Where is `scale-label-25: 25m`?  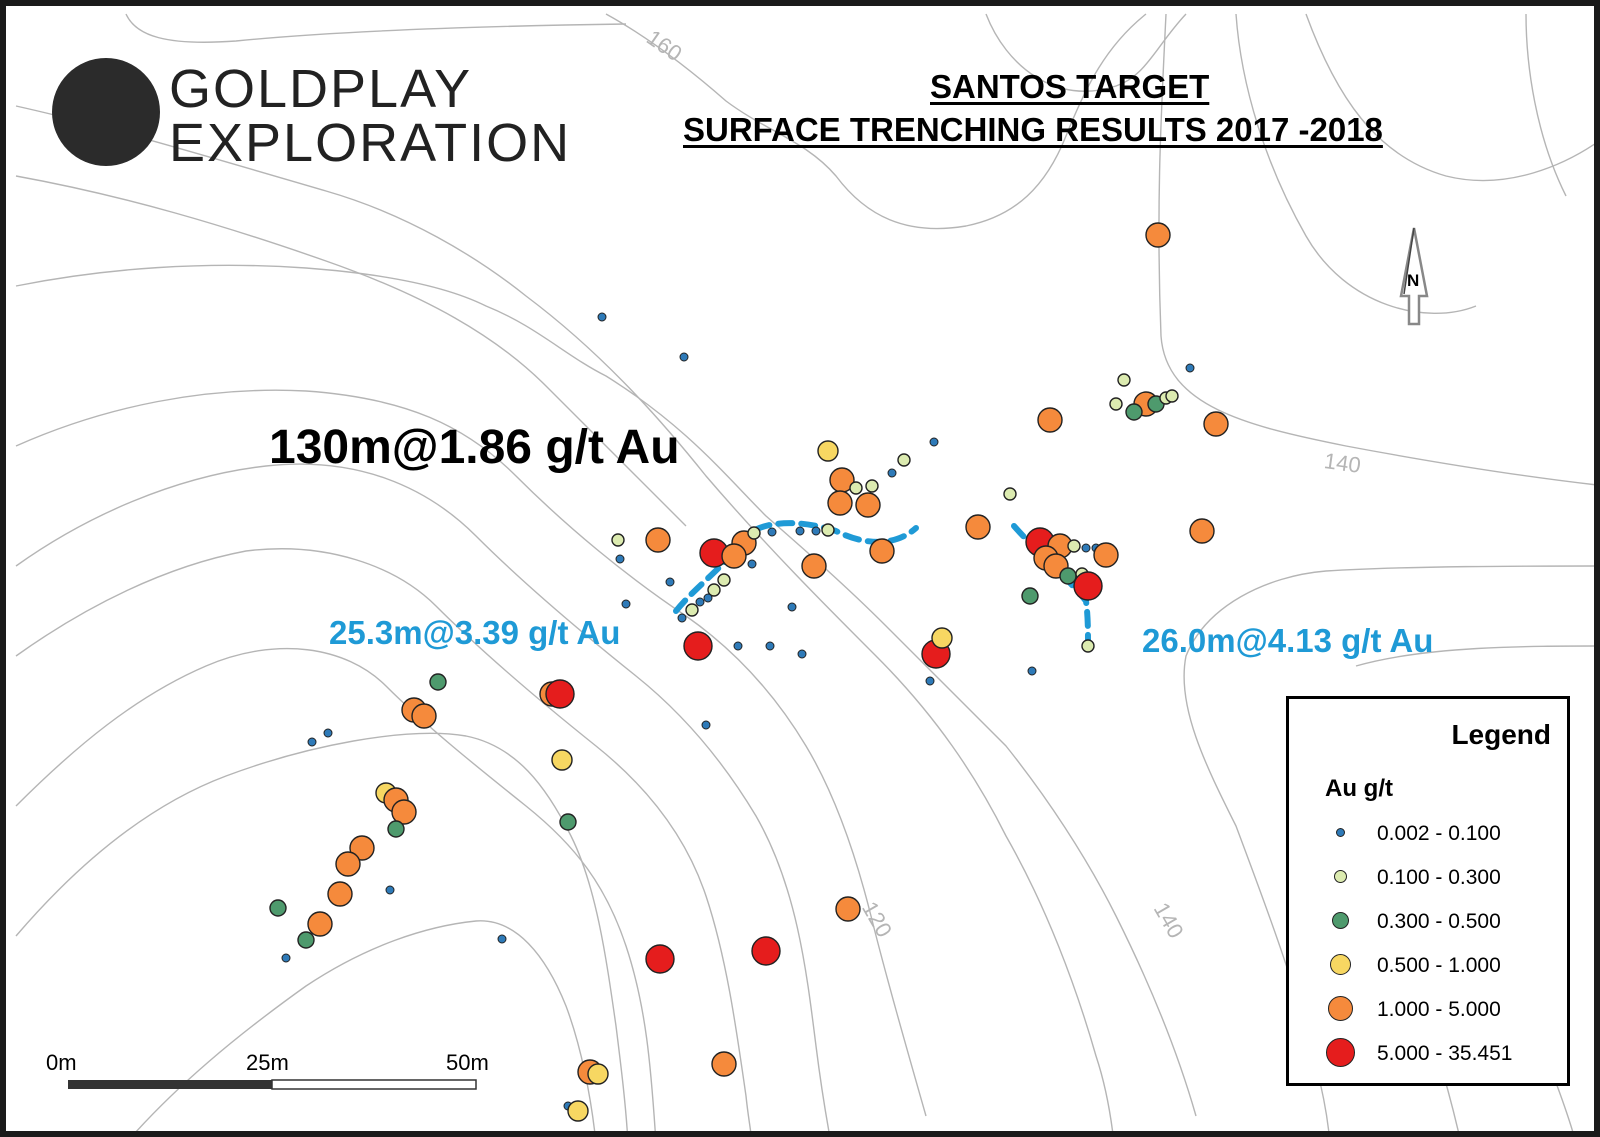
scale-label-25: 25m is located at coordinates (267, 1062).